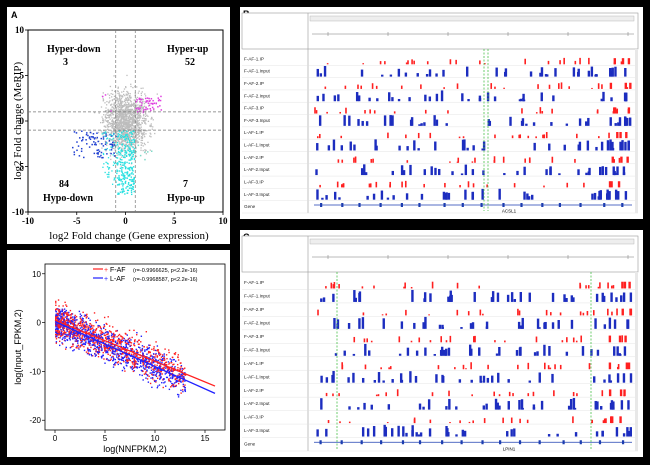 The image size is (650, 465). What do you see at coordinates (257, 120) in the screenshot?
I see `track-label: F-AF-3.Input` at bounding box center [257, 120].